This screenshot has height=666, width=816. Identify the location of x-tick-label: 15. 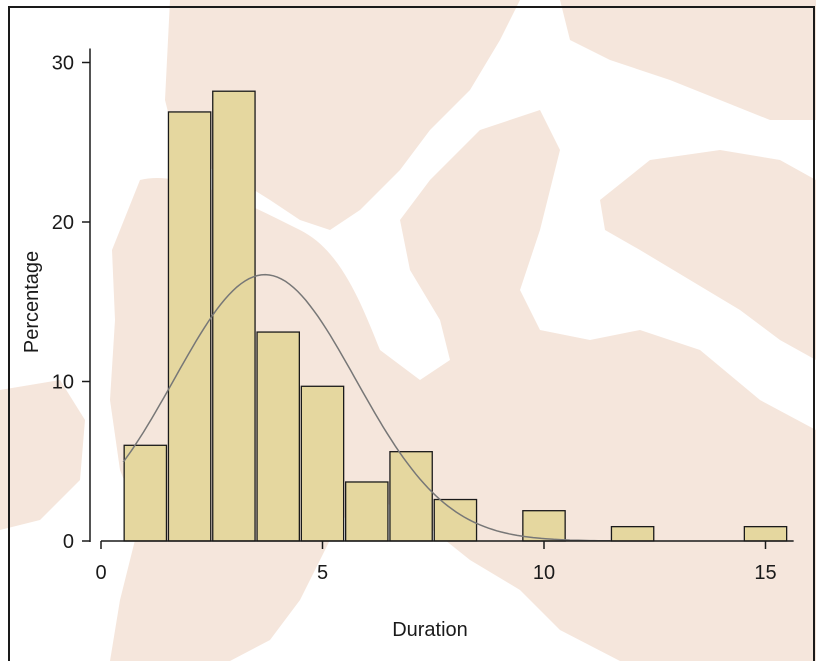
(765, 573).